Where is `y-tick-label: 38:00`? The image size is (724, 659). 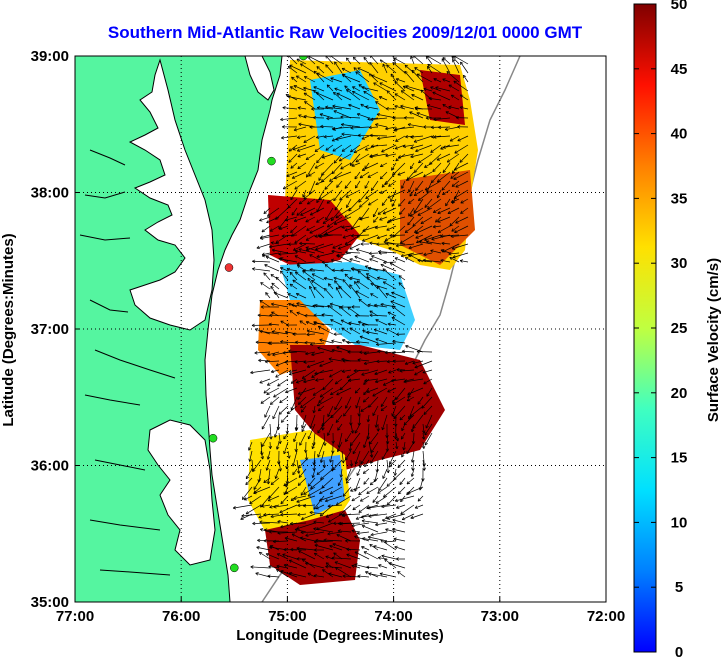
y-tick-label: 38:00 is located at coordinates (50, 193).